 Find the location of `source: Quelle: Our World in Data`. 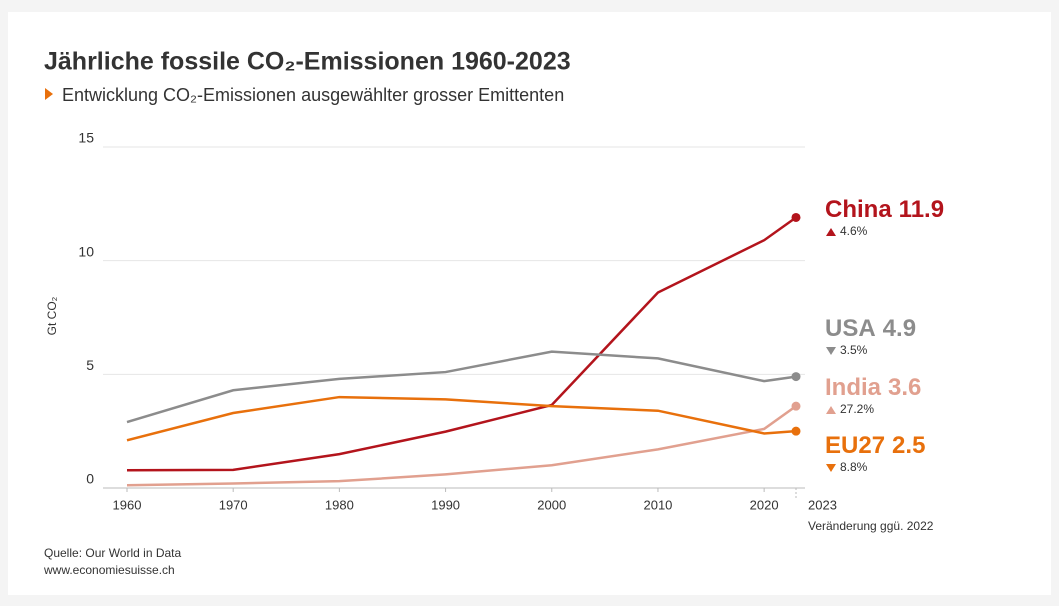

source: Quelle: Our World in Data is located at coordinates (112, 553).